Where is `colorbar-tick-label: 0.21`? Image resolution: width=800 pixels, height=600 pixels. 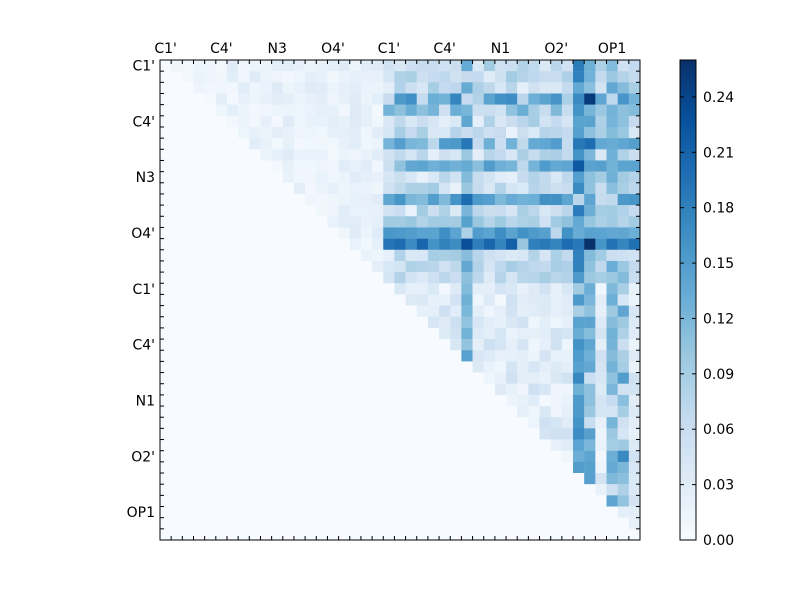
colorbar-tick-label: 0.21 is located at coordinates (718, 153).